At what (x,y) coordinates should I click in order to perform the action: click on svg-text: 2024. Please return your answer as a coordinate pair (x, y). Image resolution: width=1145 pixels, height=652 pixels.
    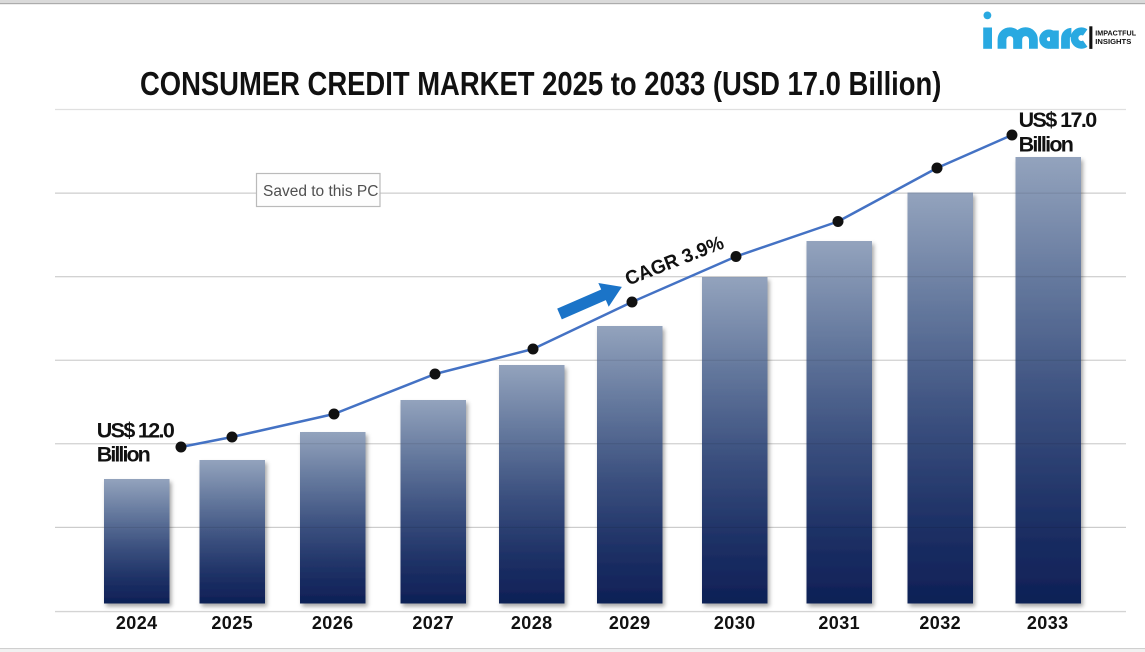
    Looking at the image, I should click on (136, 623).